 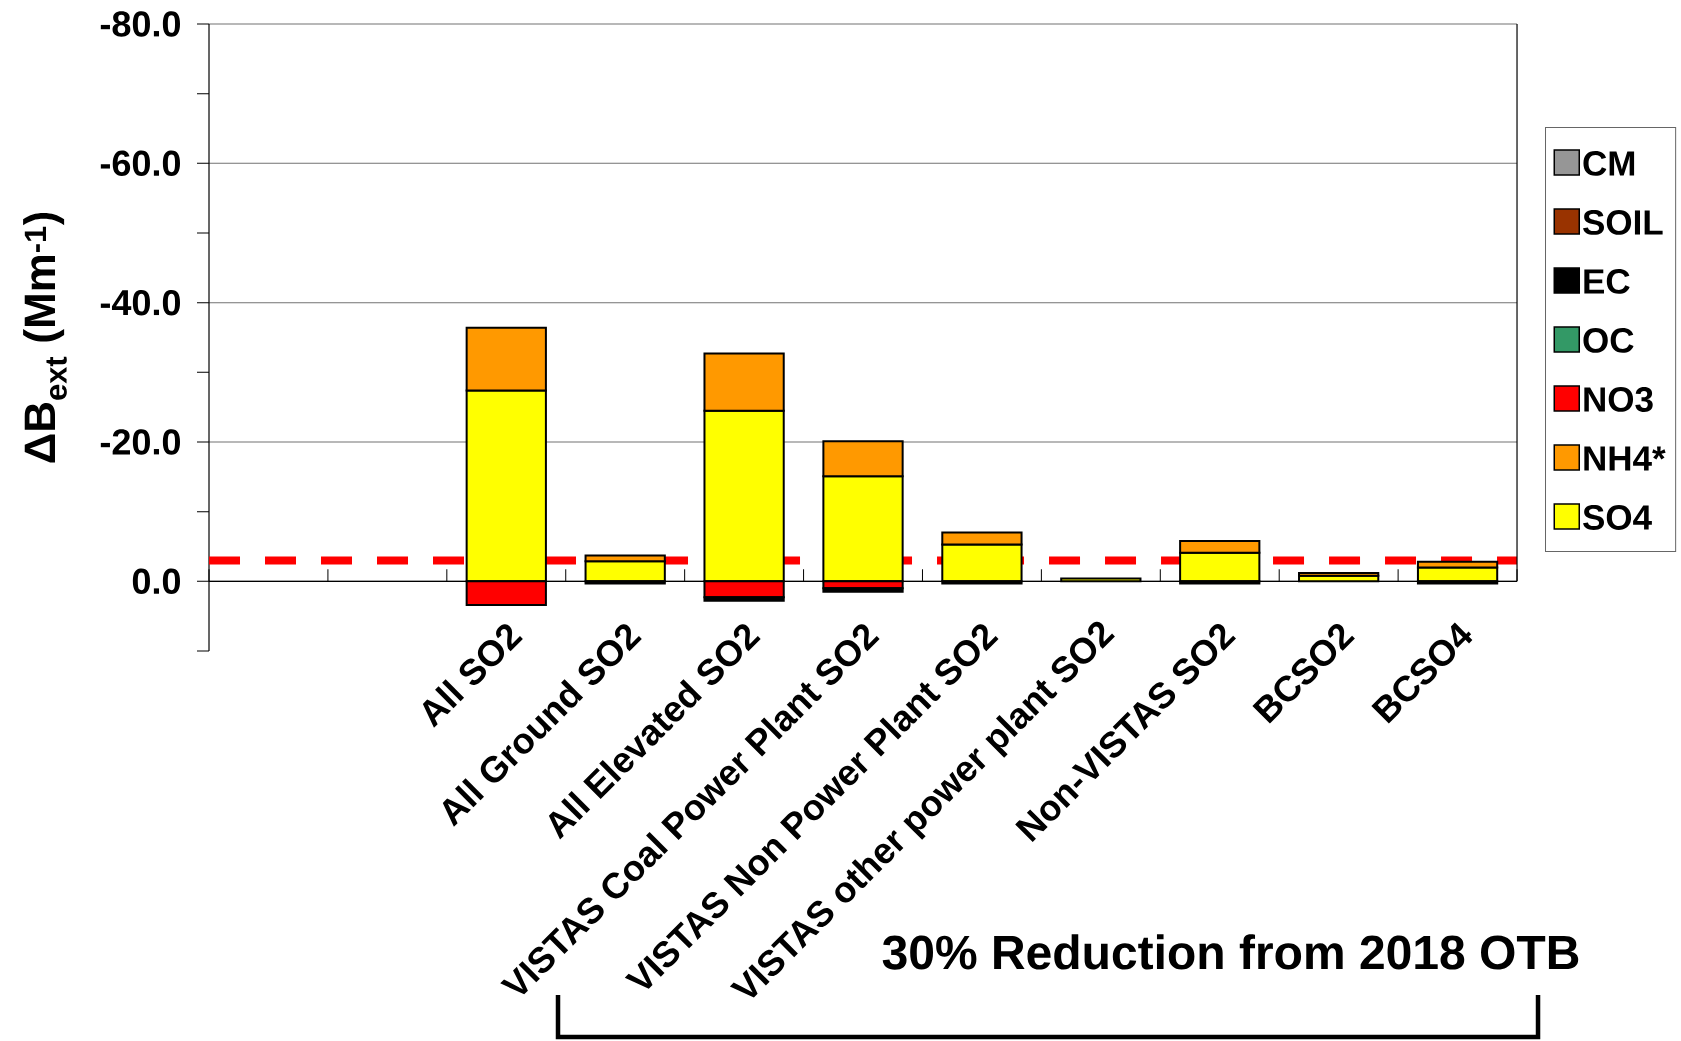 What do you see at coordinates (140, 163) in the screenshot?
I see `y-tick-label: -60.0` at bounding box center [140, 163].